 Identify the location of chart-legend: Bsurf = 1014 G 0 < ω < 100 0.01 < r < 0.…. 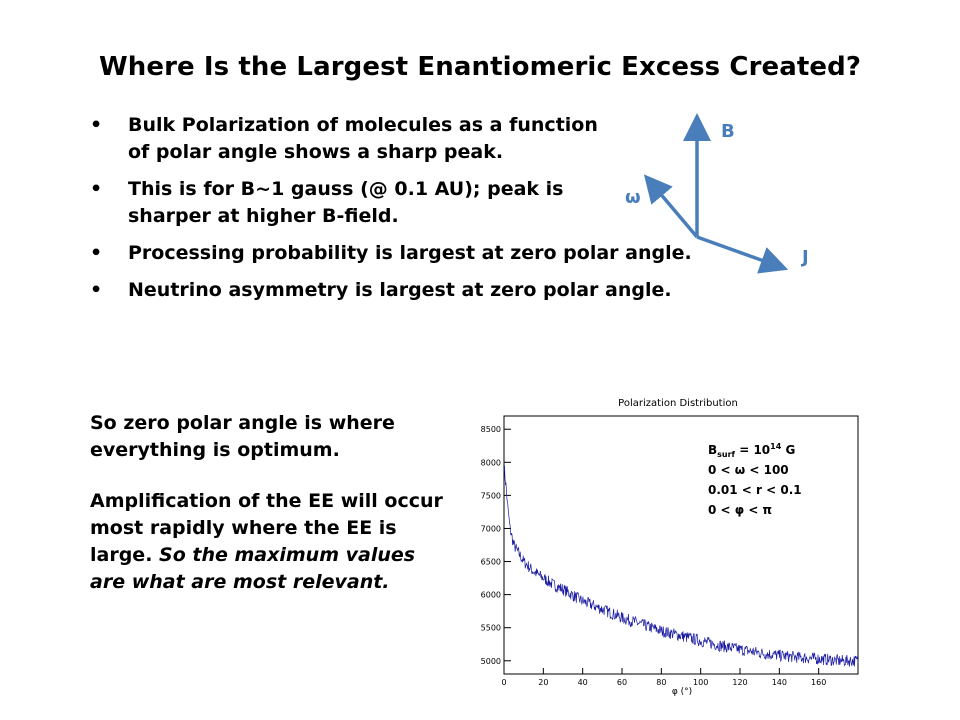
(755, 479).